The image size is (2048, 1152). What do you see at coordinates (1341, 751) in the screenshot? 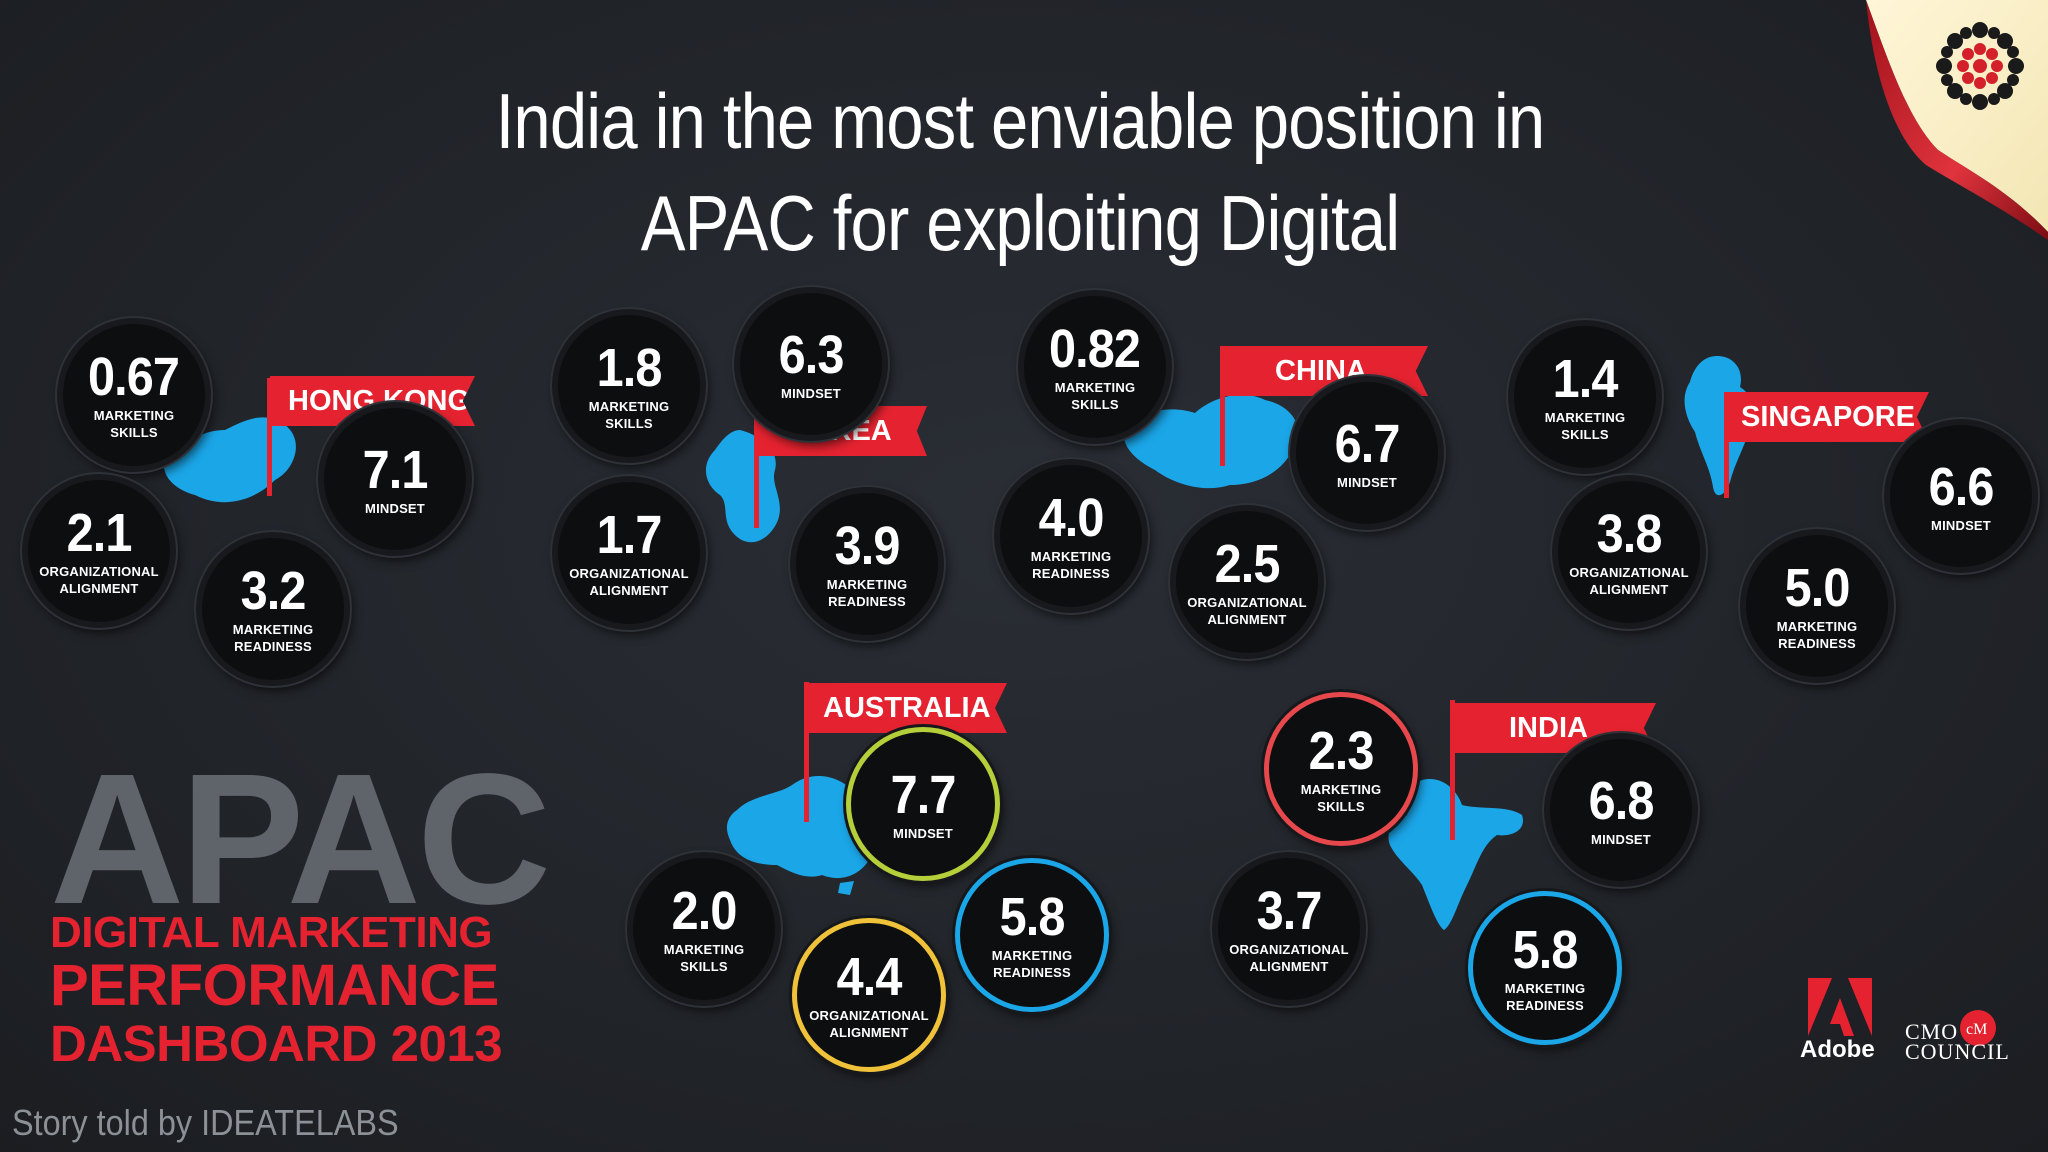
I see `india-marketing-skills-value: 2.3` at bounding box center [1341, 751].